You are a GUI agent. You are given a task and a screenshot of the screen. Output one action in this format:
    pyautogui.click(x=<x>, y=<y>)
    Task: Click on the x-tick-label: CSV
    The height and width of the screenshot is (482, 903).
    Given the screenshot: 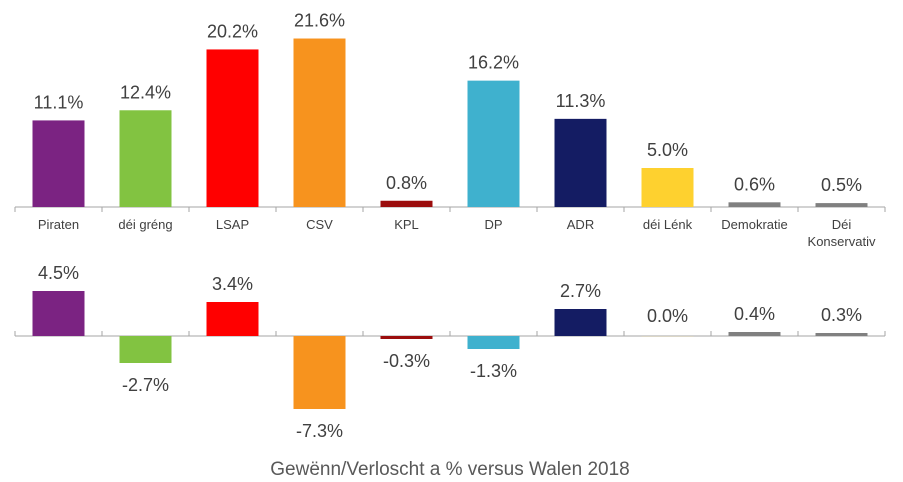 What is the action you would take?
    pyautogui.click(x=319, y=224)
    